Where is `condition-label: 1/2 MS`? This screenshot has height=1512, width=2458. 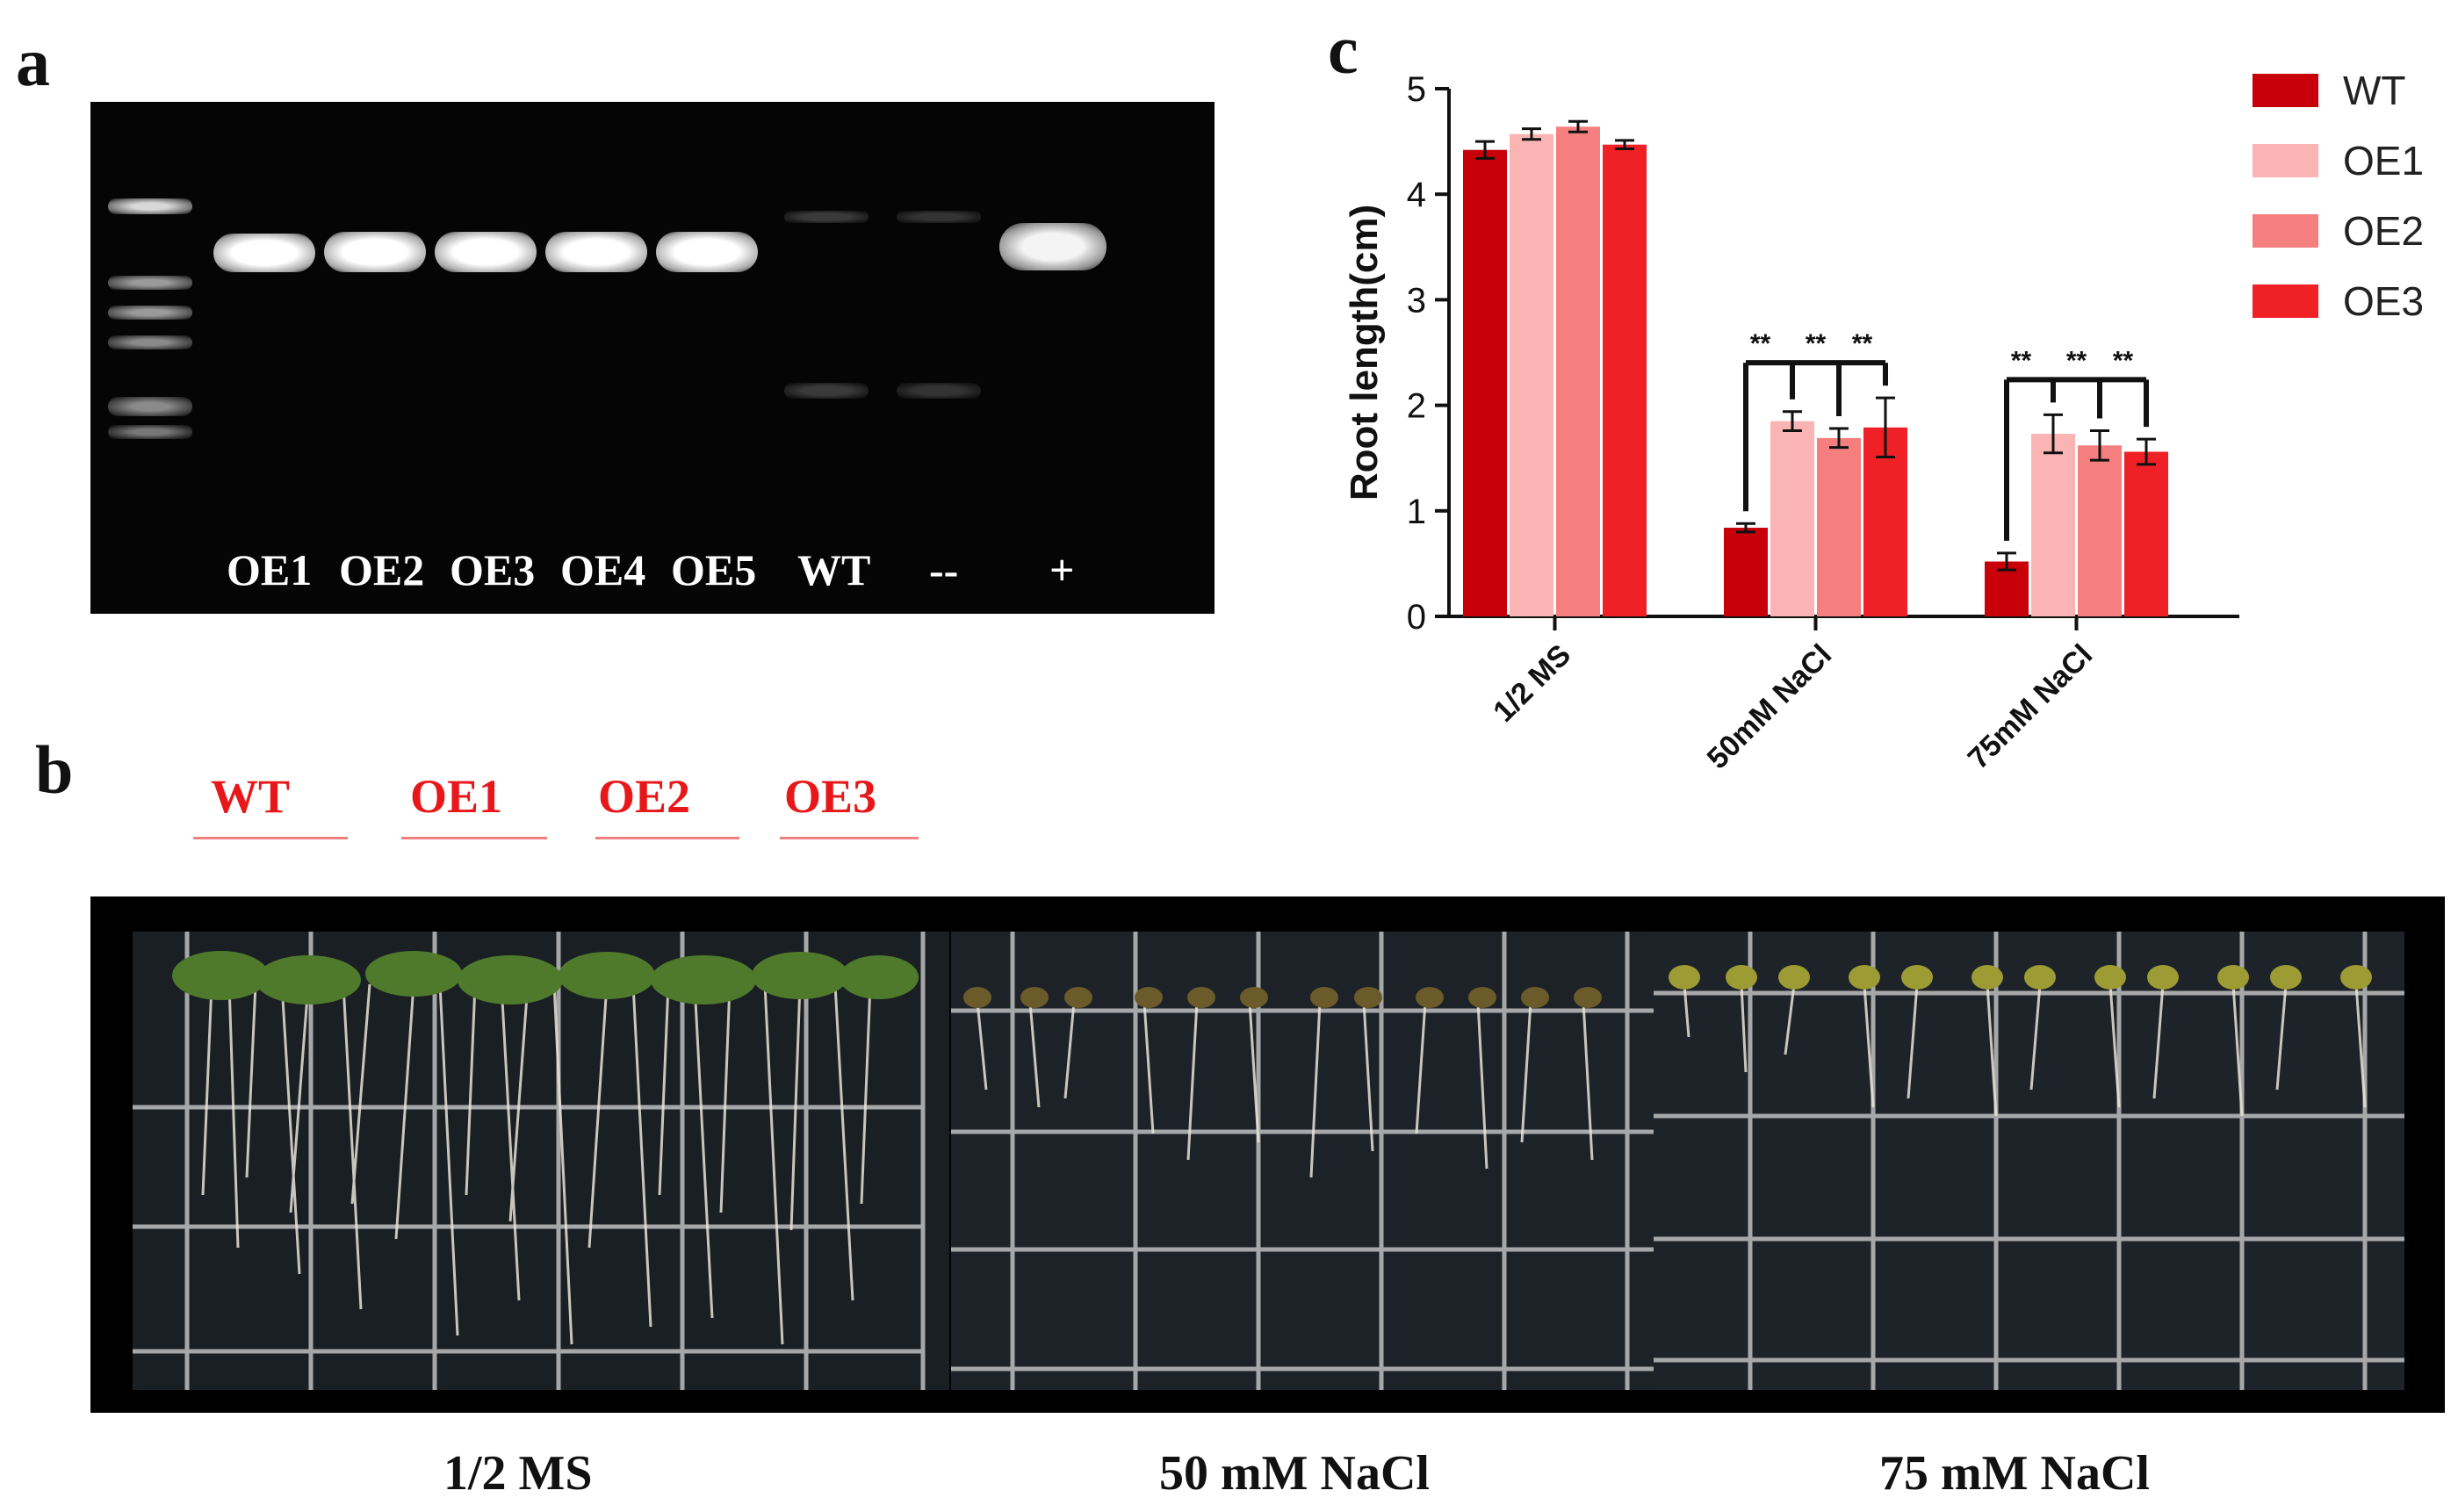
condition-label: 1/2 MS is located at coordinates (518, 1473).